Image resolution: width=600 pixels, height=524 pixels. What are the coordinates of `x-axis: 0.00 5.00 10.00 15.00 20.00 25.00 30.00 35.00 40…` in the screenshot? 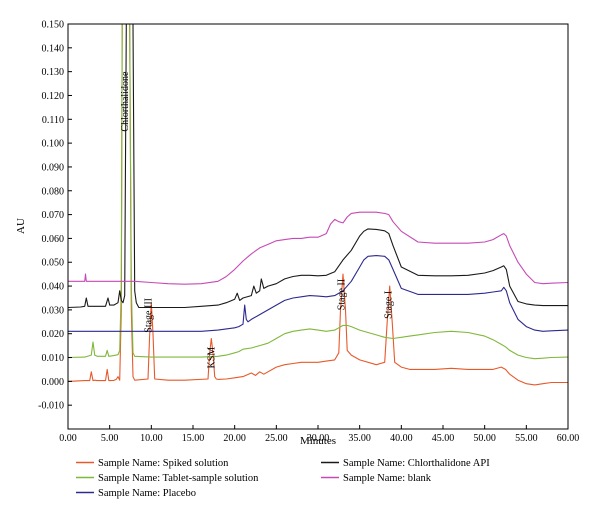 It's located at (319, 434).